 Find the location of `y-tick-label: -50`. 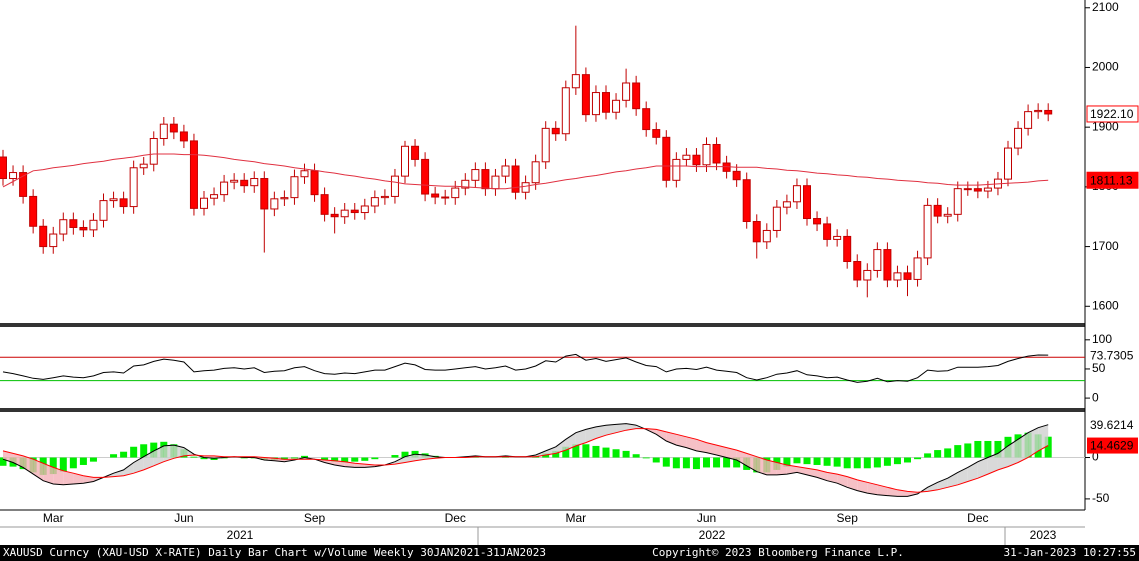

y-tick-label: -50 is located at coordinates (1101, 498).